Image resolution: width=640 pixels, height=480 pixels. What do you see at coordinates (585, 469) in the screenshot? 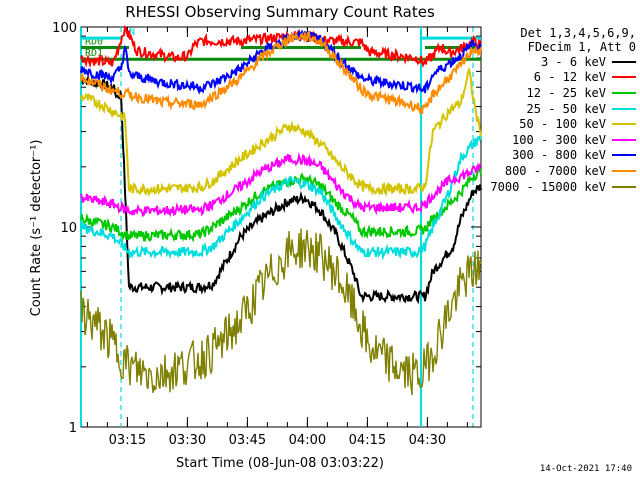
I see `footer-timestamp: 14-Oct-2021 17:40` at bounding box center [585, 469].